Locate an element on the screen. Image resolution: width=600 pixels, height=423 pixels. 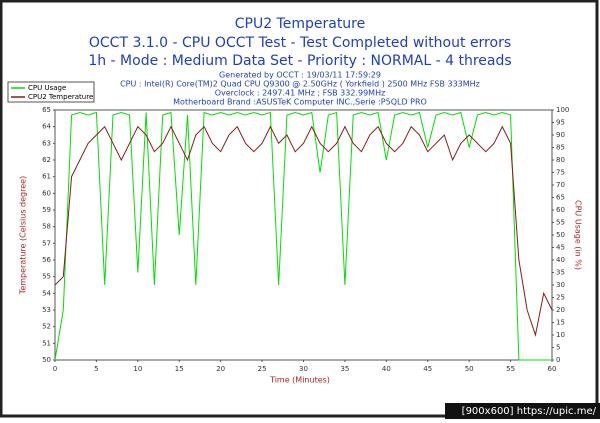
legend-label: CPU2 Temperature is located at coordinates (60, 97).